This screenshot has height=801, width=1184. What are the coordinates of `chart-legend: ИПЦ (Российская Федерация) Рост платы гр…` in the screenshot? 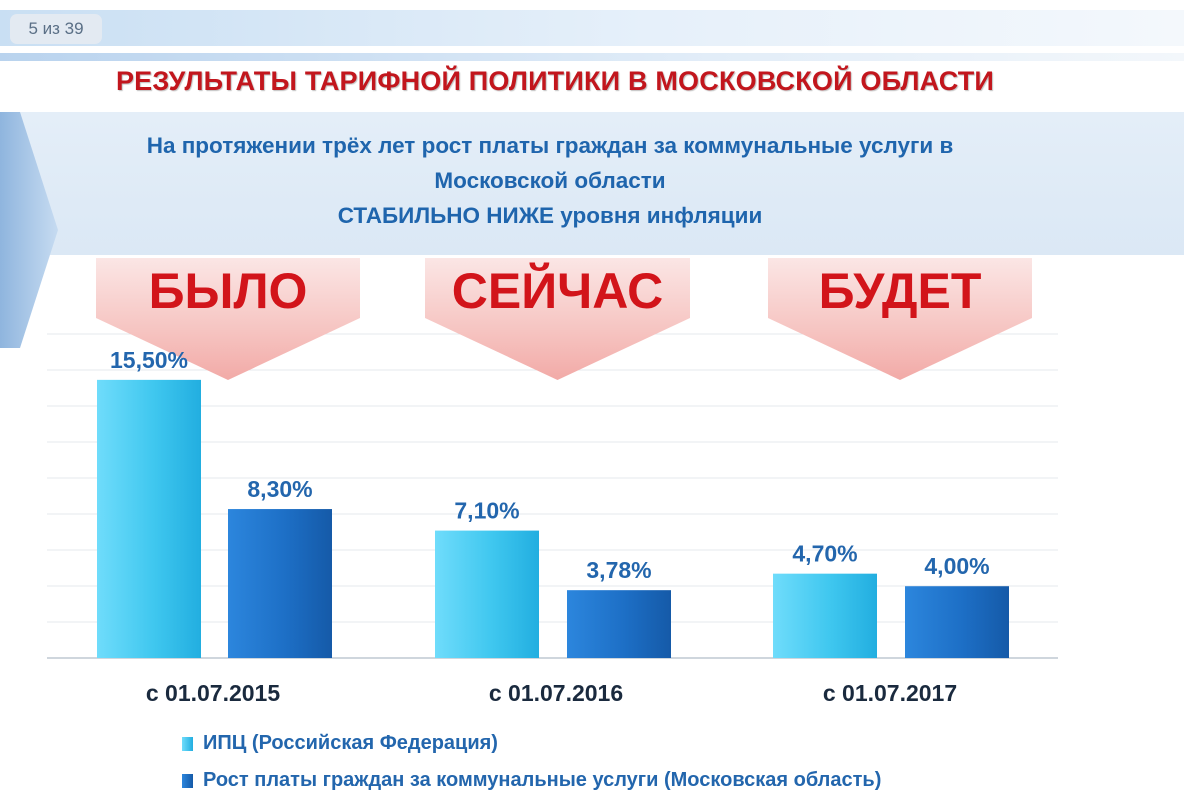 It's located at (531, 762).